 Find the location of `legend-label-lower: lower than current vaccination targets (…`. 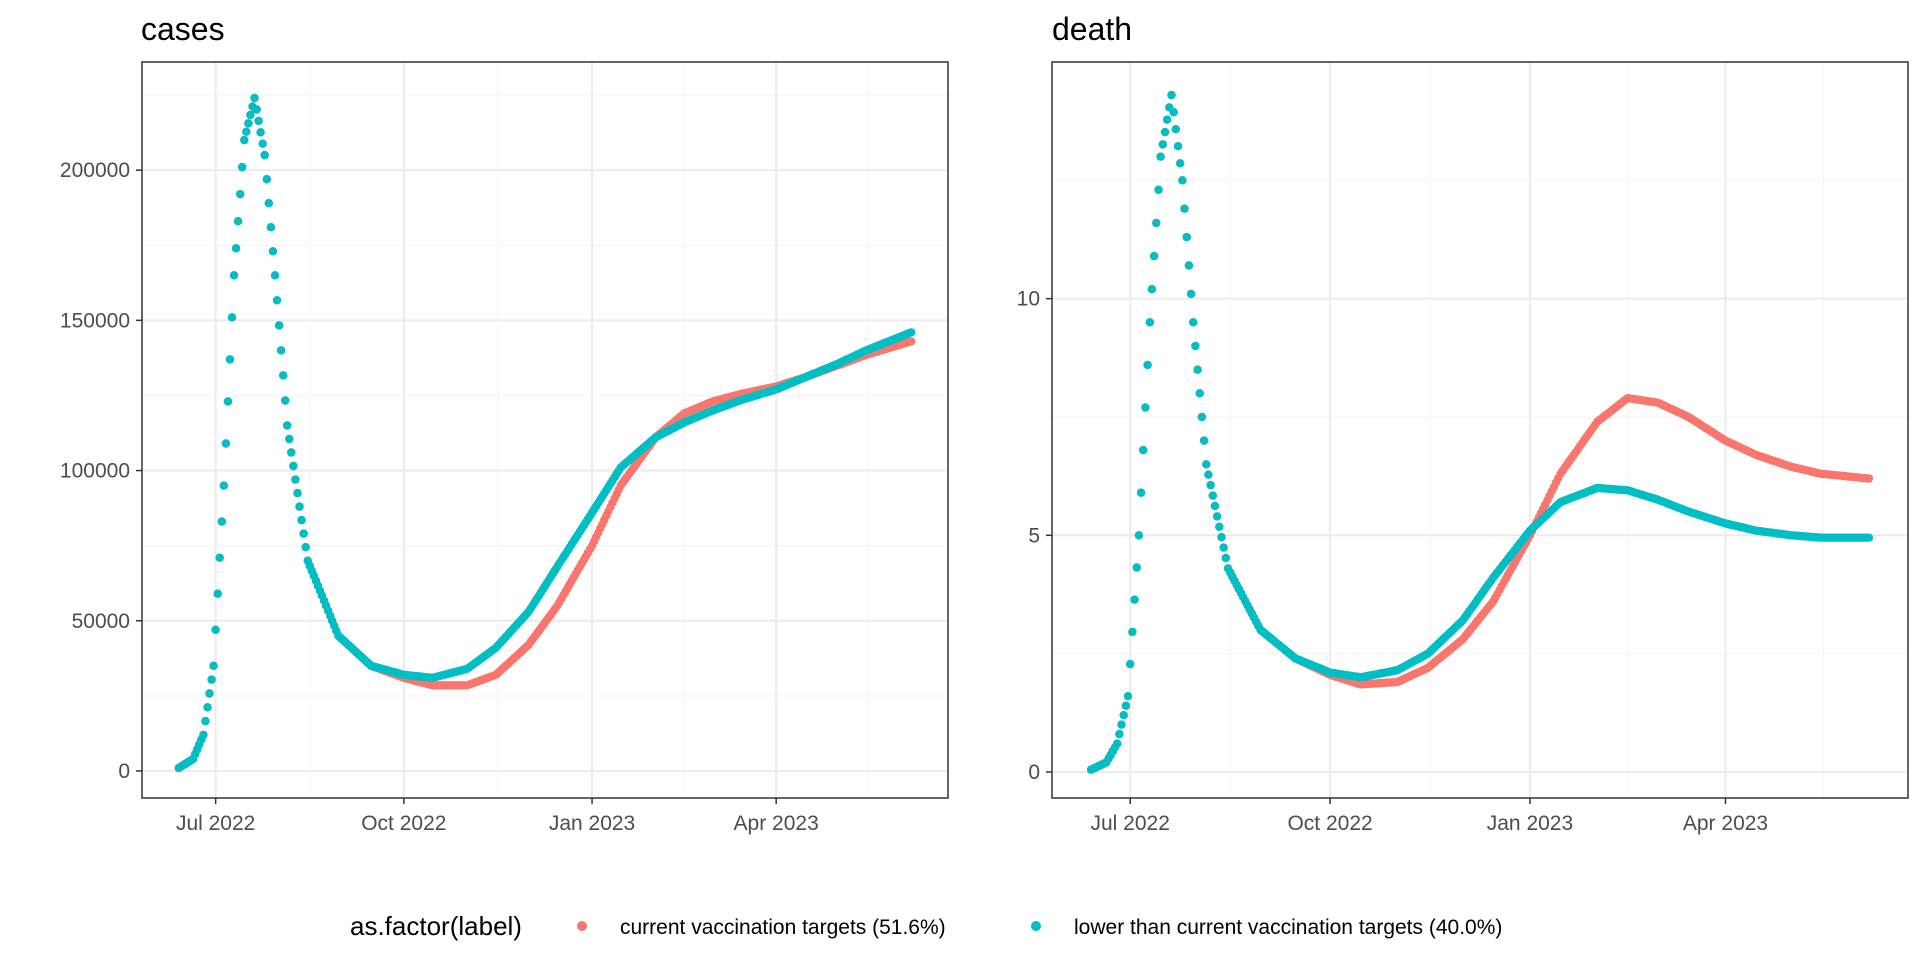

legend-label-lower: lower than current vaccination targets (… is located at coordinates (1288, 927).